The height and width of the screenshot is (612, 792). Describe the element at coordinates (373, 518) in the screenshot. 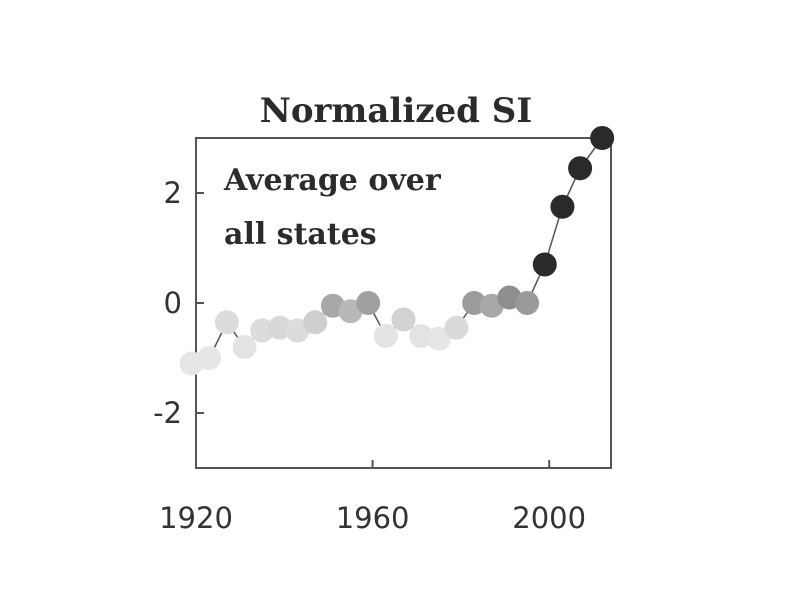

I see `x-tick-label: 1960` at that location.